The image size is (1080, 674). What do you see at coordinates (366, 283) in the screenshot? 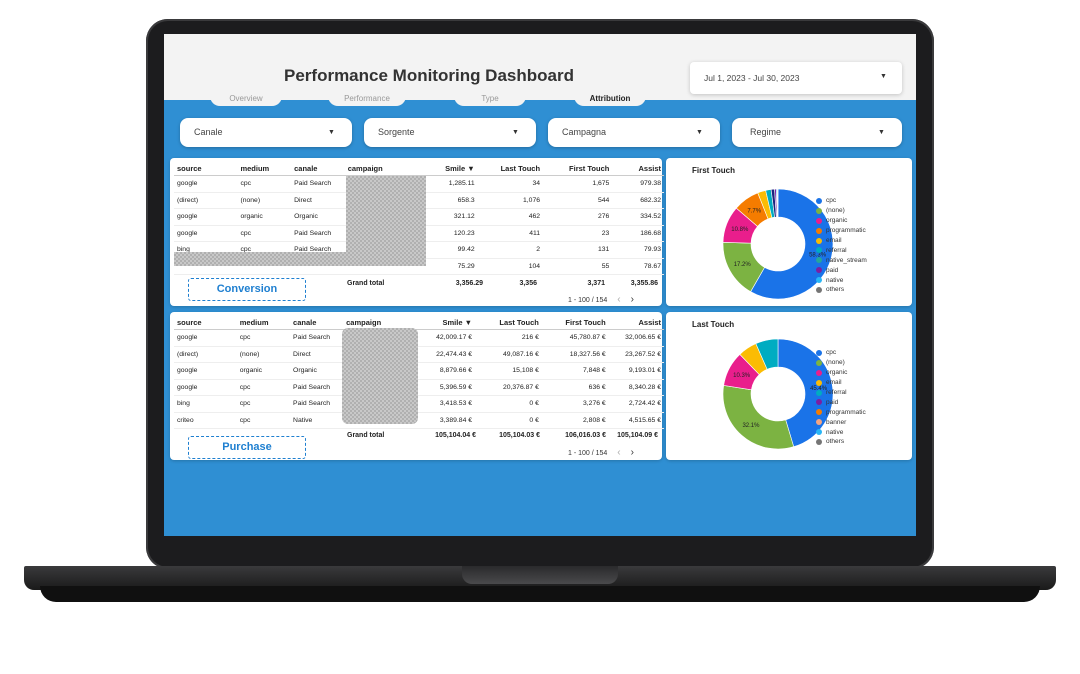
I see `grand-total-label: Grand total` at bounding box center [366, 283].